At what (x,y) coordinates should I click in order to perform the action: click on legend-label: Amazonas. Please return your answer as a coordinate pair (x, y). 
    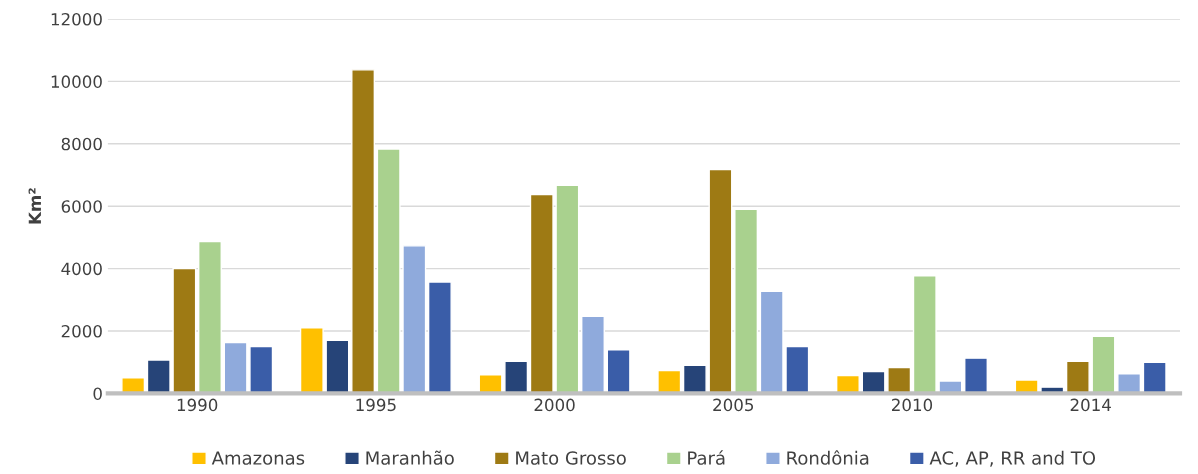
    Looking at the image, I should click on (258, 458).